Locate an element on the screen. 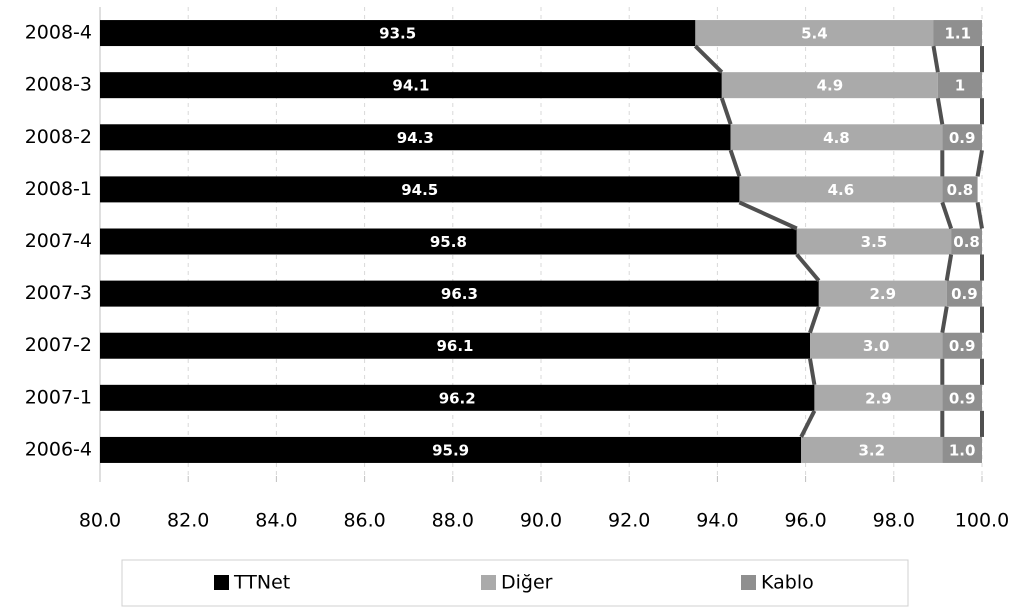 The image size is (1017, 607). value-label: 93.5 is located at coordinates (397, 34).